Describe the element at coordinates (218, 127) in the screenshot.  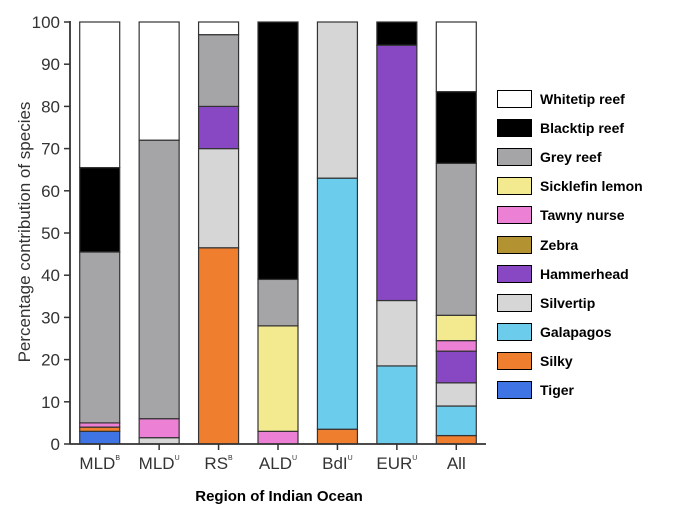
I see `bar-segment-hammerhead-rsb` at that location.